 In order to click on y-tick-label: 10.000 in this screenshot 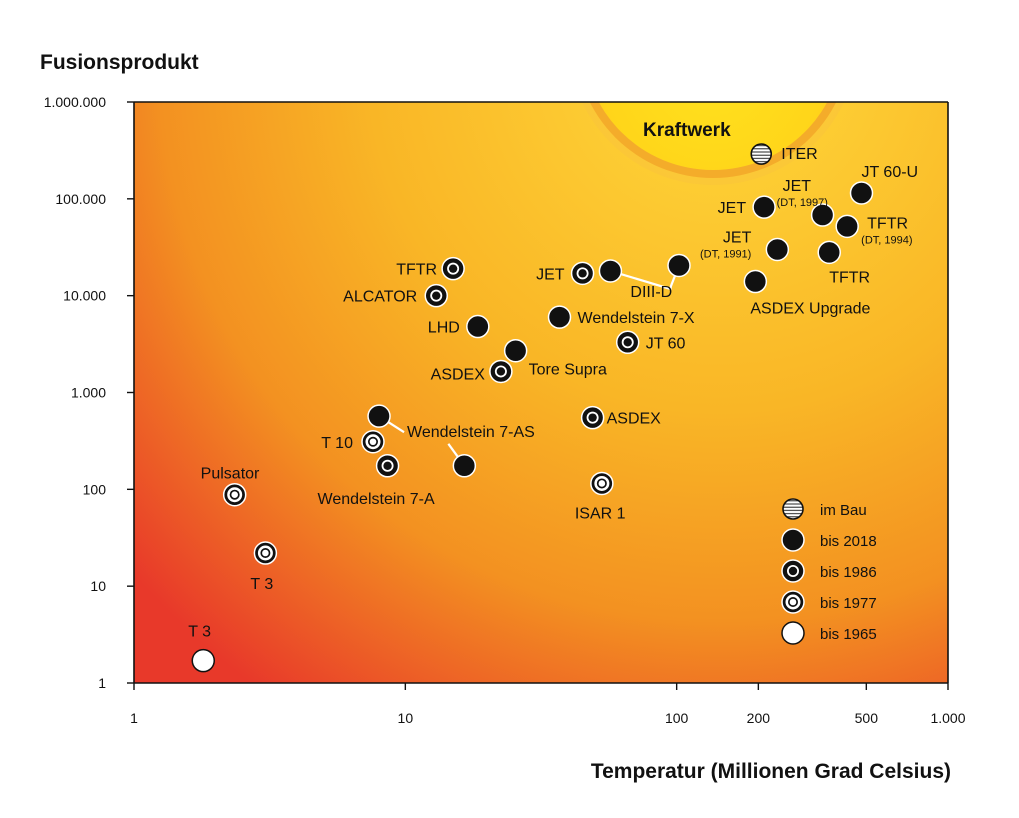, I will do `click(84, 296)`.